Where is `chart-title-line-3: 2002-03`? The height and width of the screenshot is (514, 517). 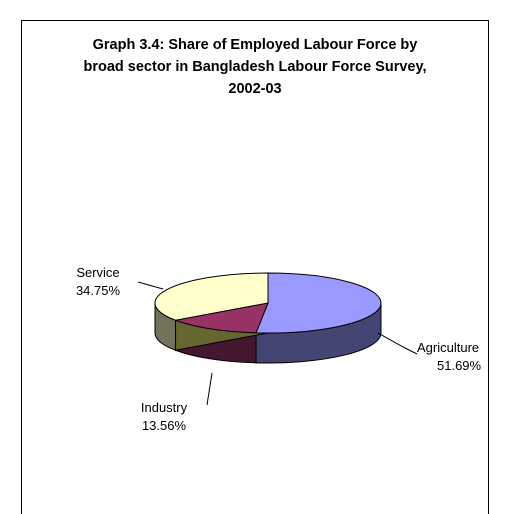 chart-title-line-3: 2002-03 is located at coordinates (255, 89).